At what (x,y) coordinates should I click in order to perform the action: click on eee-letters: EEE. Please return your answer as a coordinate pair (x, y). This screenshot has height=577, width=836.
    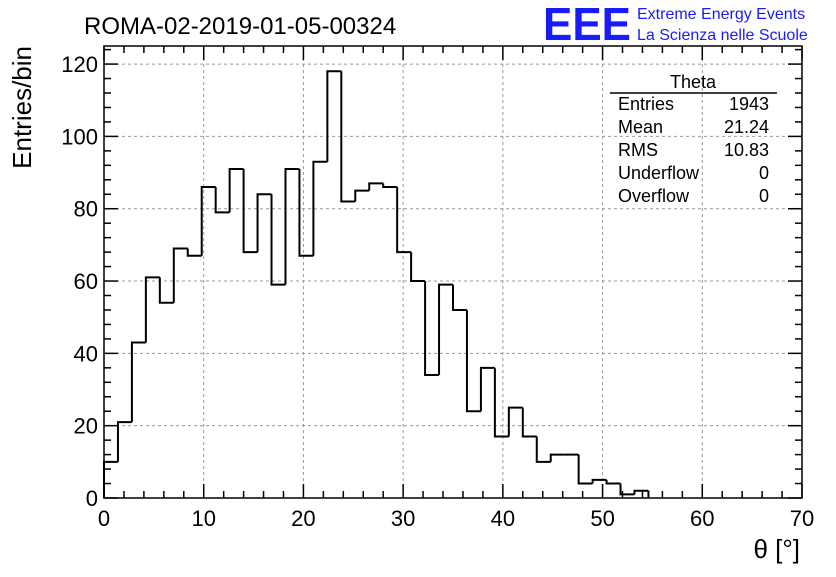
    Looking at the image, I should click on (587, 25).